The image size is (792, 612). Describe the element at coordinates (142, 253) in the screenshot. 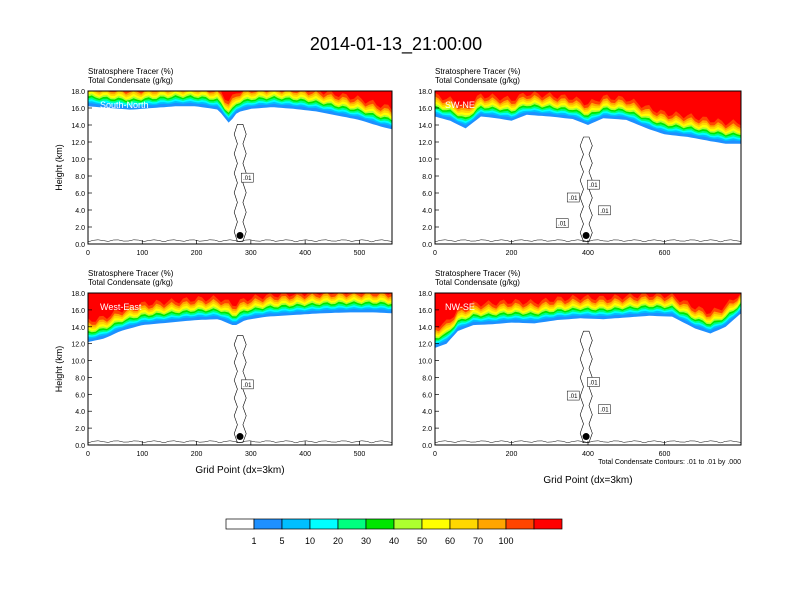

I see `x-tick-label: 100` at that location.